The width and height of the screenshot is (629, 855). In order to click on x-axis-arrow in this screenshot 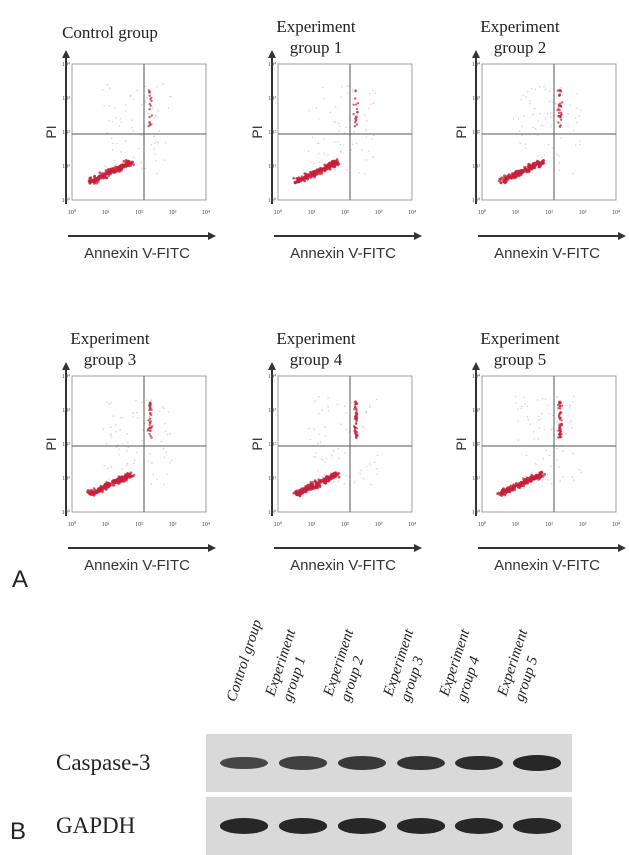, I will do `click(212, 236)`.